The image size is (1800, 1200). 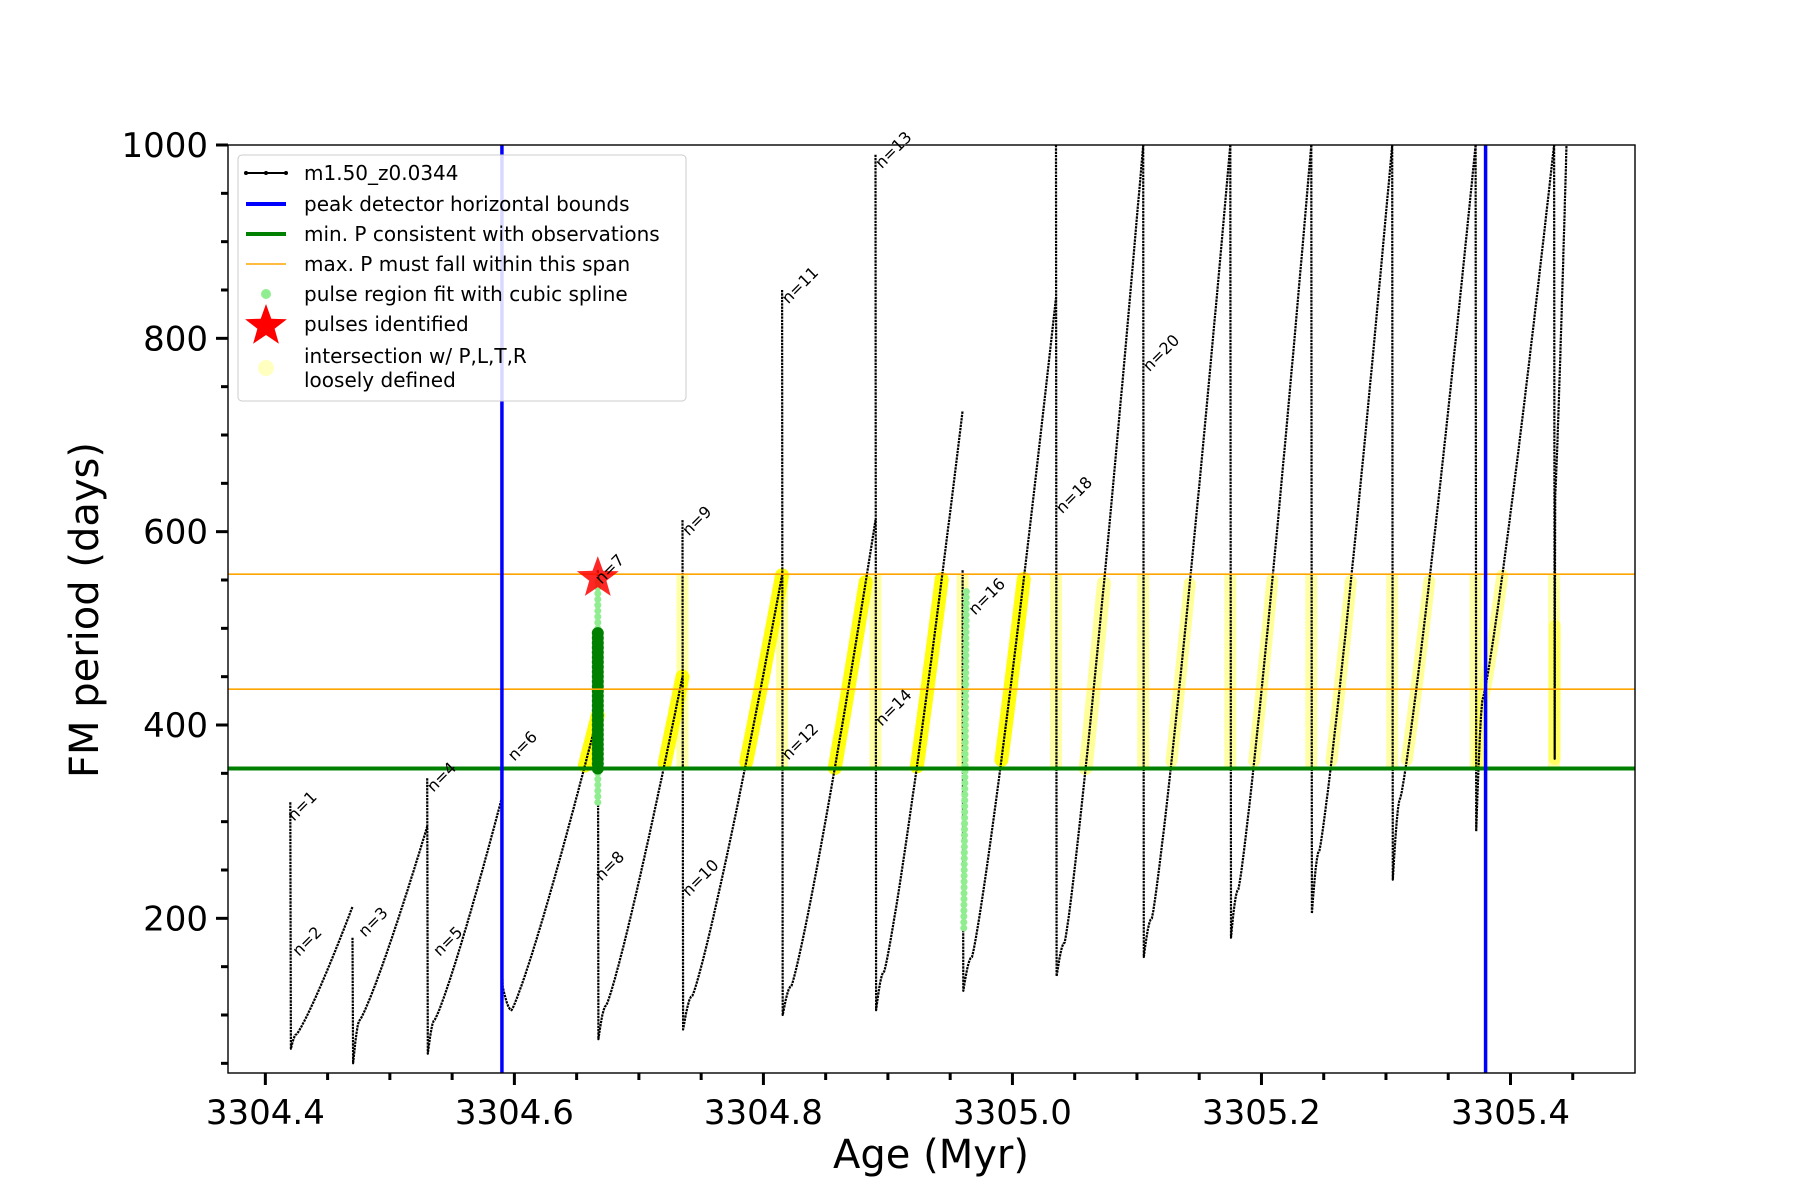 What do you see at coordinates (85, 610) in the screenshot?
I see `y-axis-label: FM period (days)` at bounding box center [85, 610].